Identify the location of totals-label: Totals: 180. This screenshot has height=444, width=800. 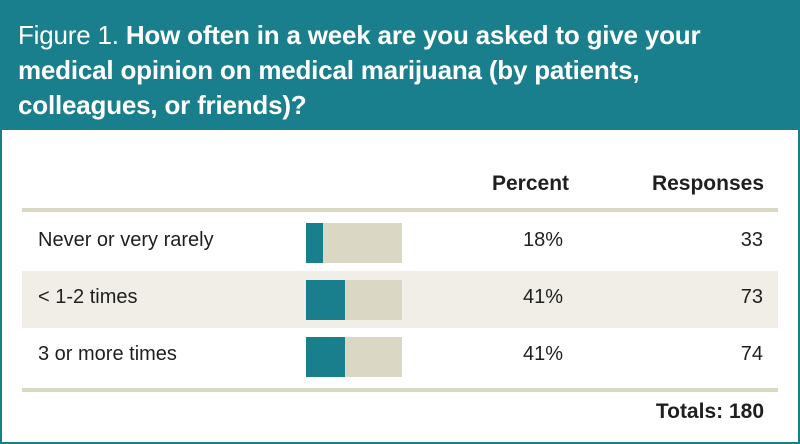
(709, 411).